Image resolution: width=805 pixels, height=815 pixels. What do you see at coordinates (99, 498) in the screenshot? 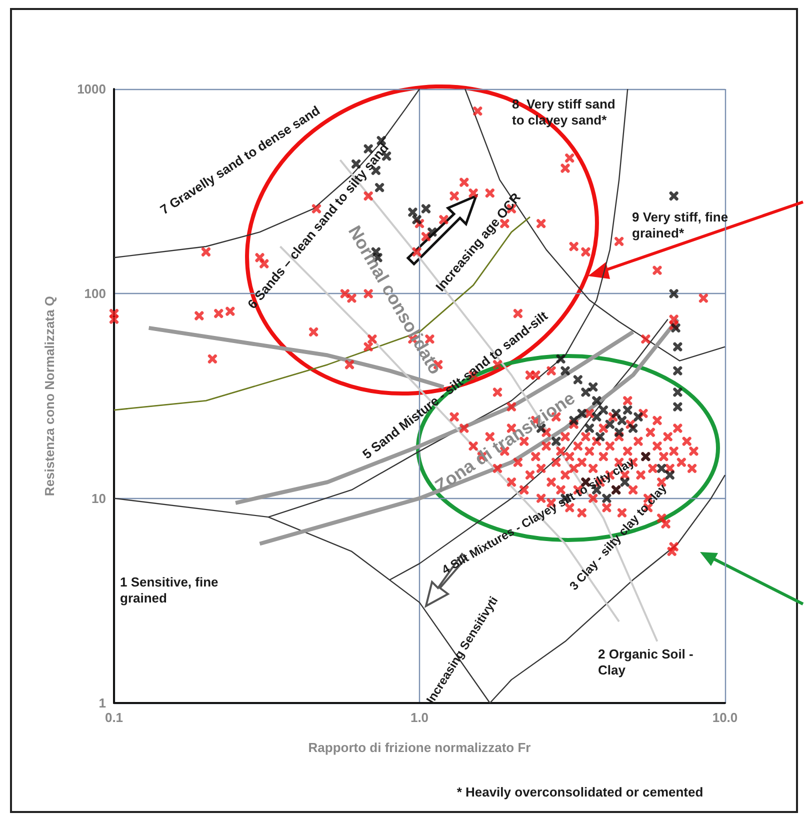
I see `y-tick-label: 10` at bounding box center [99, 498].